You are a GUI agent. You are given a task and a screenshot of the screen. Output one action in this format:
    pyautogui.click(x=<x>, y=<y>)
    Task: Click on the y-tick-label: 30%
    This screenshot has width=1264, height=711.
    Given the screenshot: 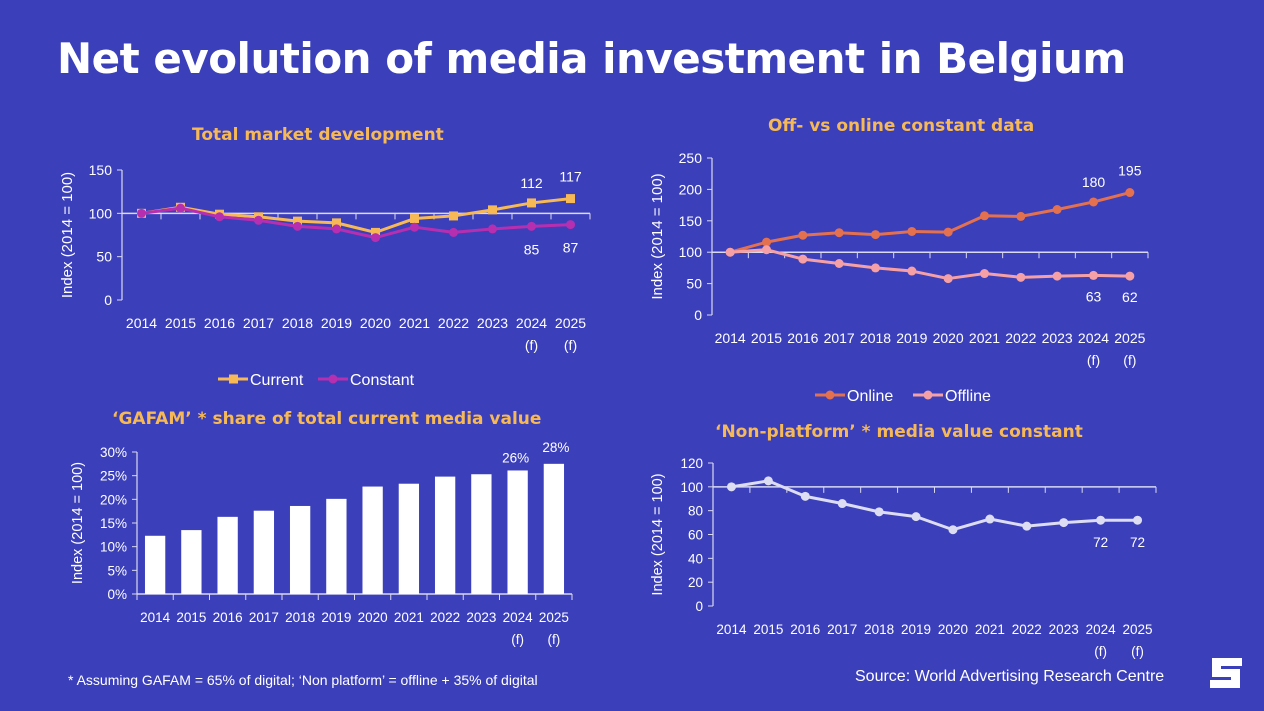 What is the action you would take?
    pyautogui.click(x=113, y=452)
    